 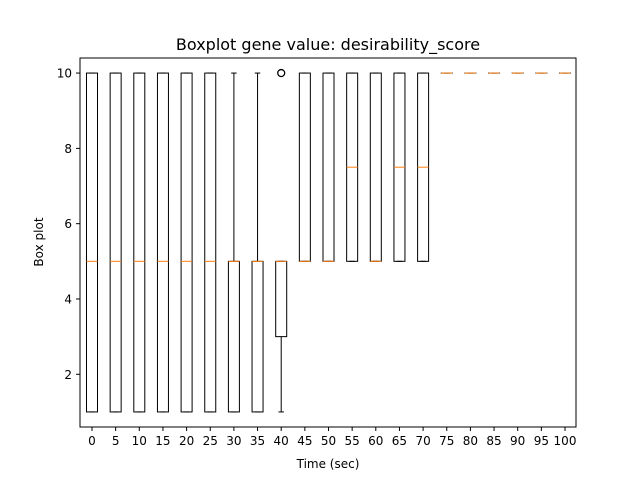 I want to click on y-axis: 2 4 6 8 10, so click(x=68, y=224).